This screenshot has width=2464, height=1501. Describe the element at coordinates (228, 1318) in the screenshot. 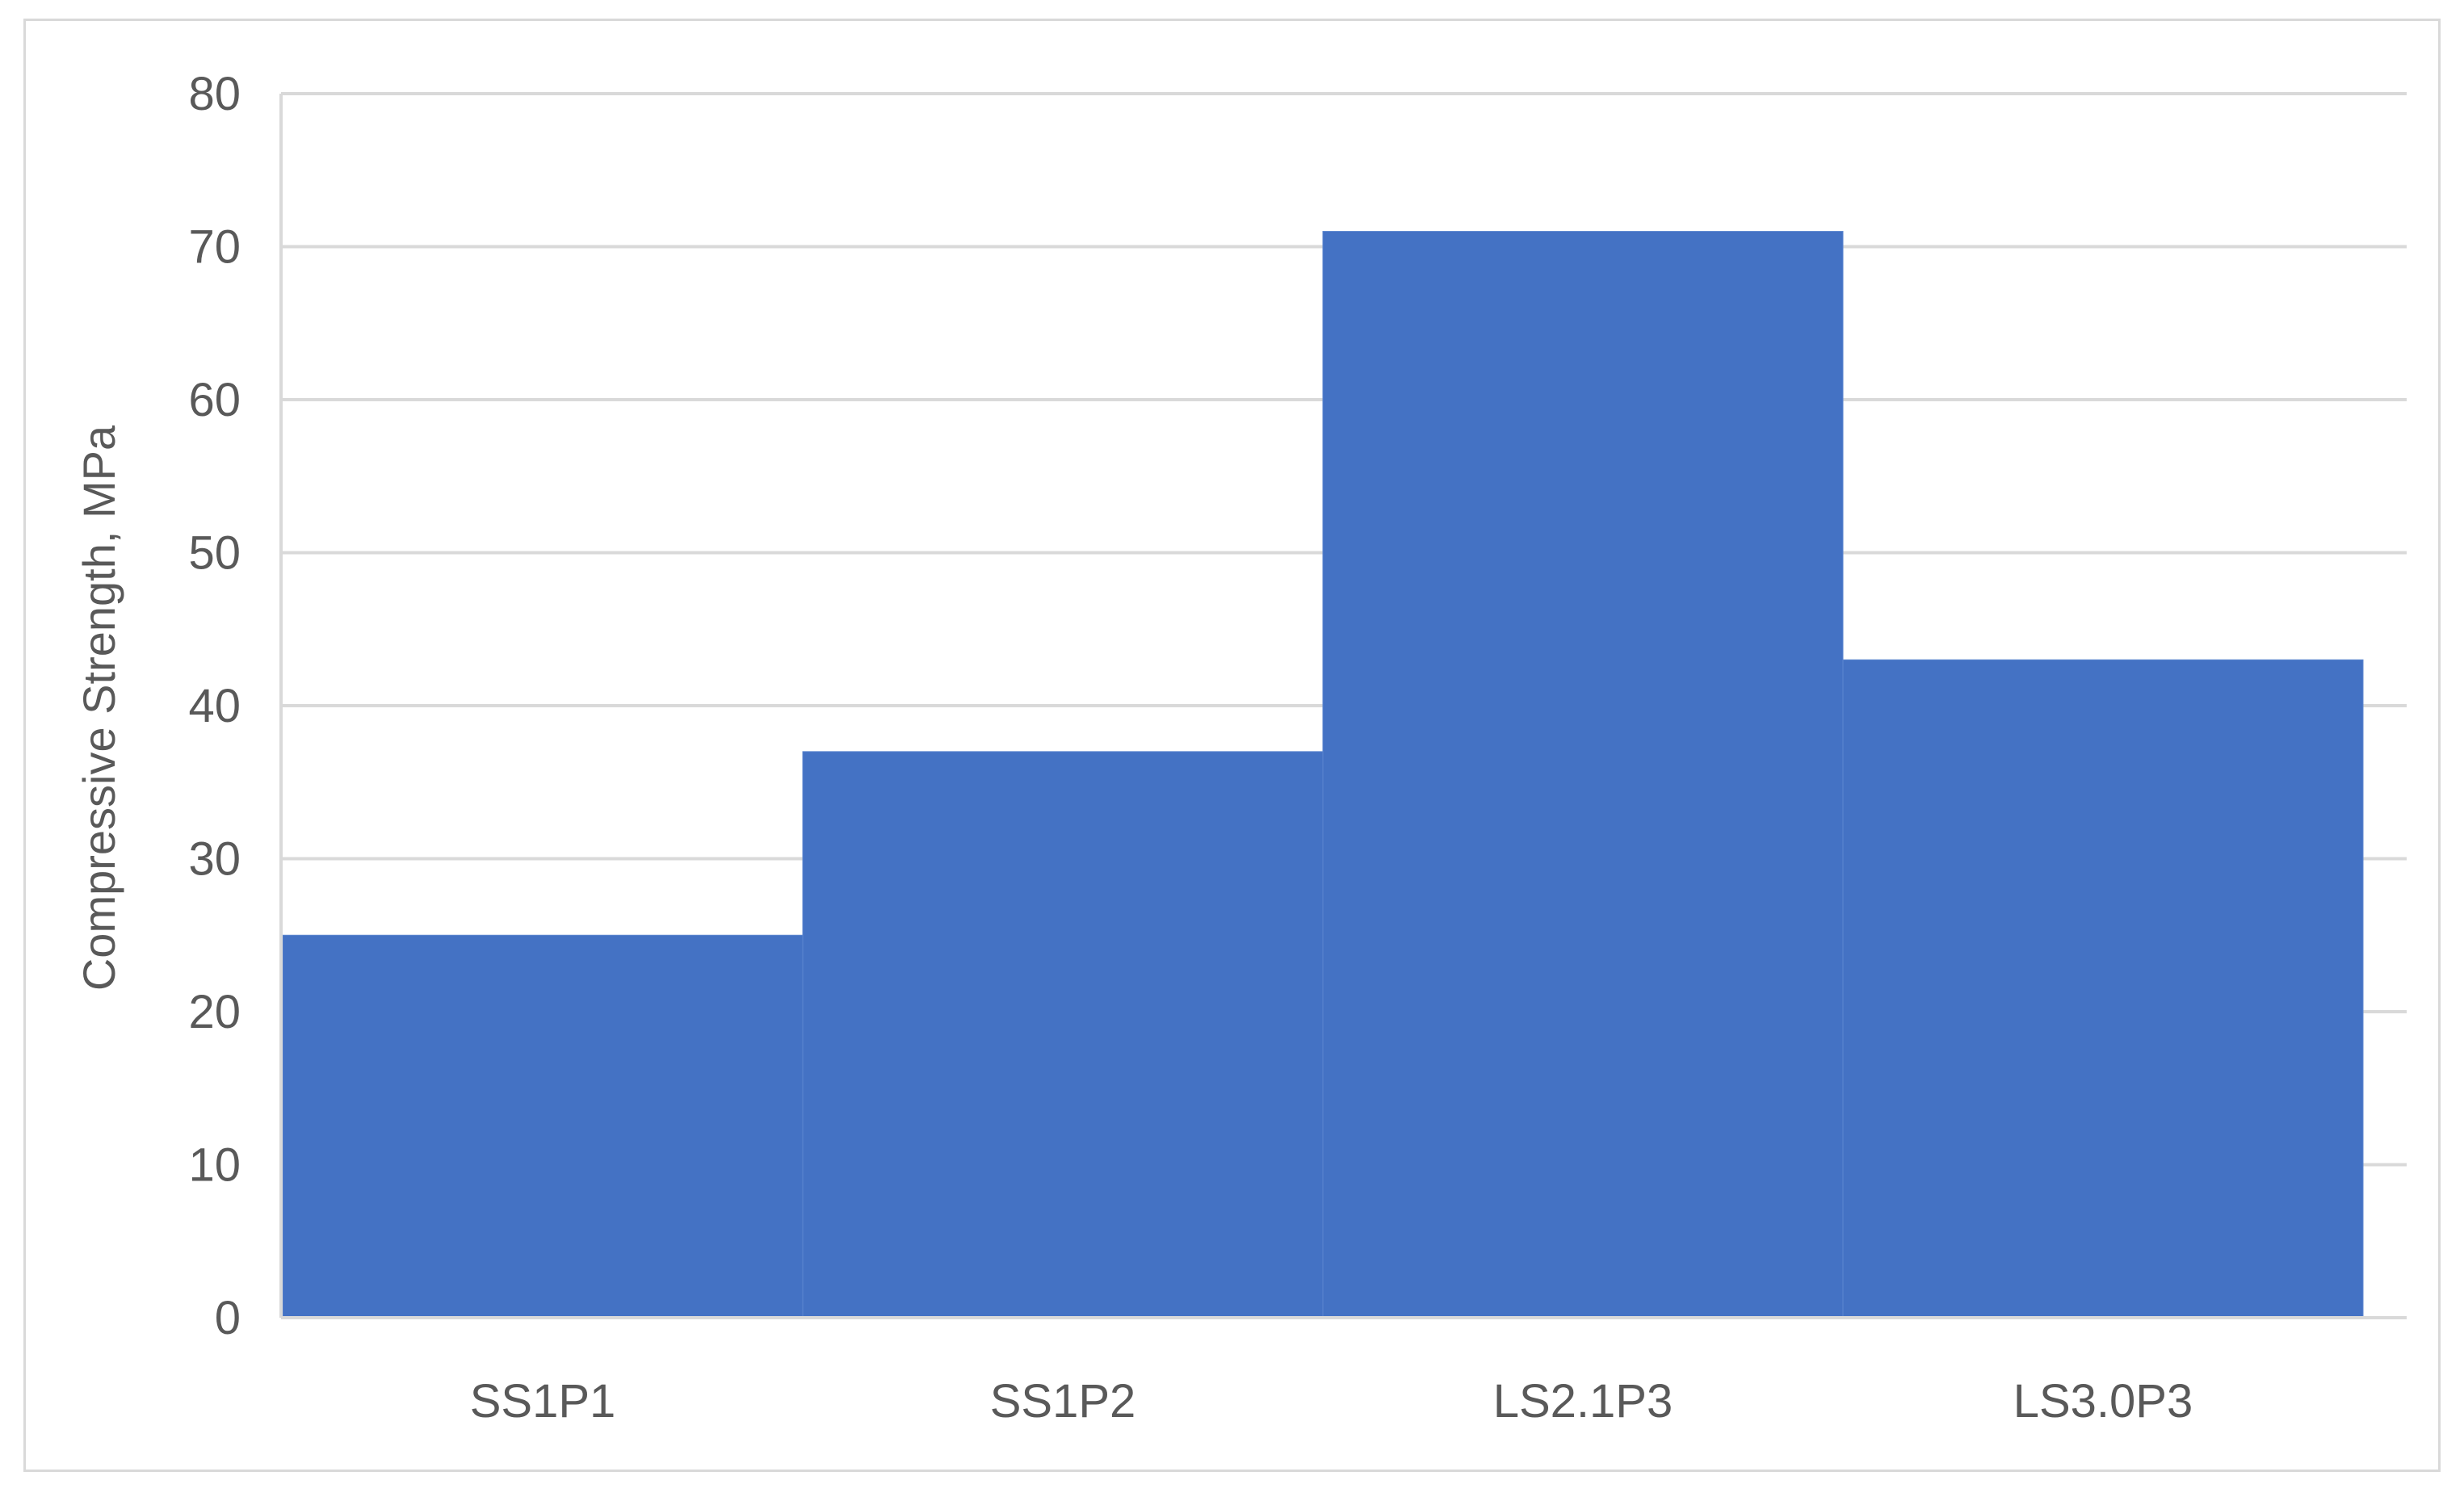

I see `y-tick-label: 0` at that location.